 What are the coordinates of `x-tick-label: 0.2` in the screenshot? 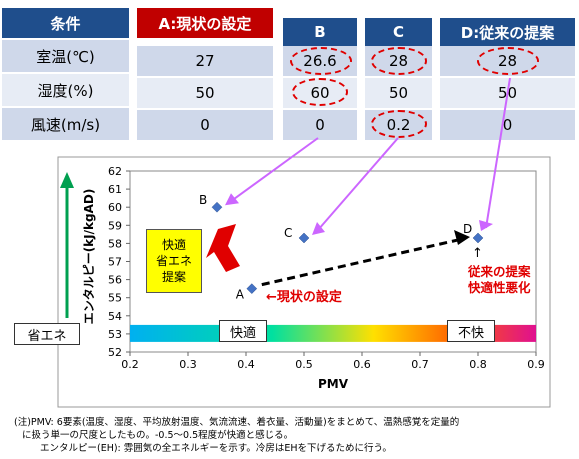 It's located at (130, 364).